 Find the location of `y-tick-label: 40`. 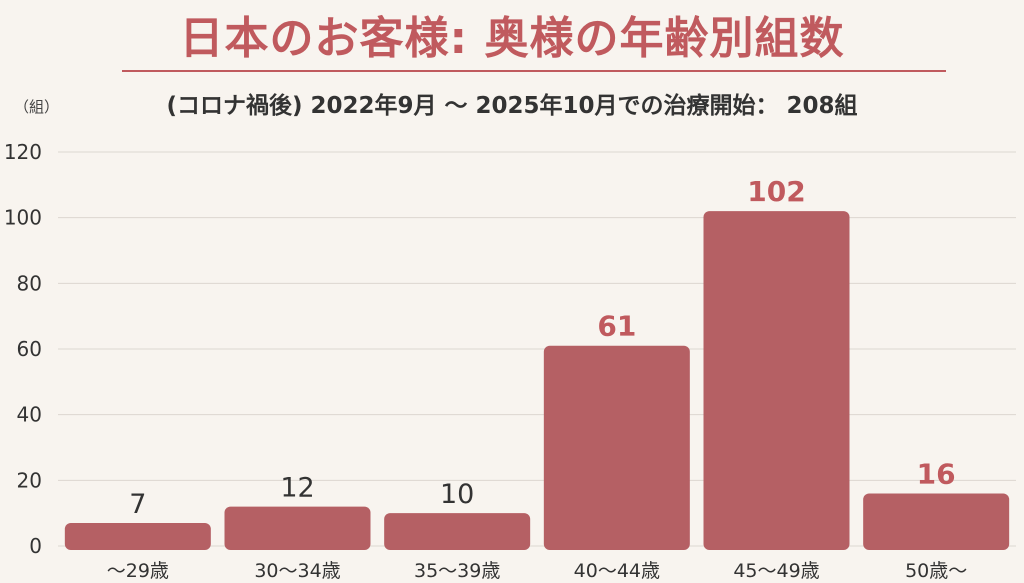

y-tick-label: 40 is located at coordinates (29, 415).